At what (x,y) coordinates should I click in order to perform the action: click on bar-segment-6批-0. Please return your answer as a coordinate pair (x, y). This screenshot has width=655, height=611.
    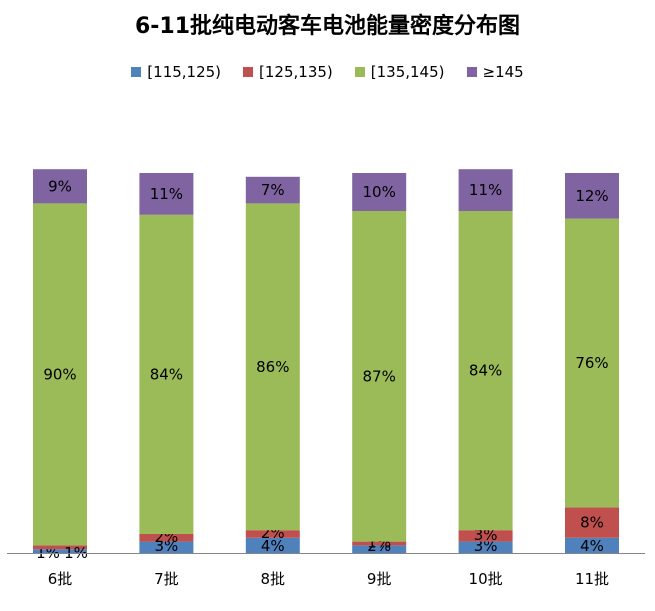
    Looking at the image, I should click on (60, 551).